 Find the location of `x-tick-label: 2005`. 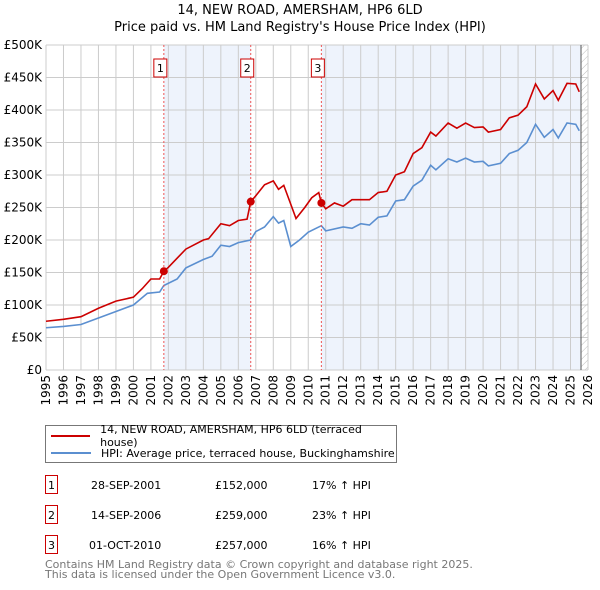

x-tick-label: 2005 is located at coordinates (221, 390).